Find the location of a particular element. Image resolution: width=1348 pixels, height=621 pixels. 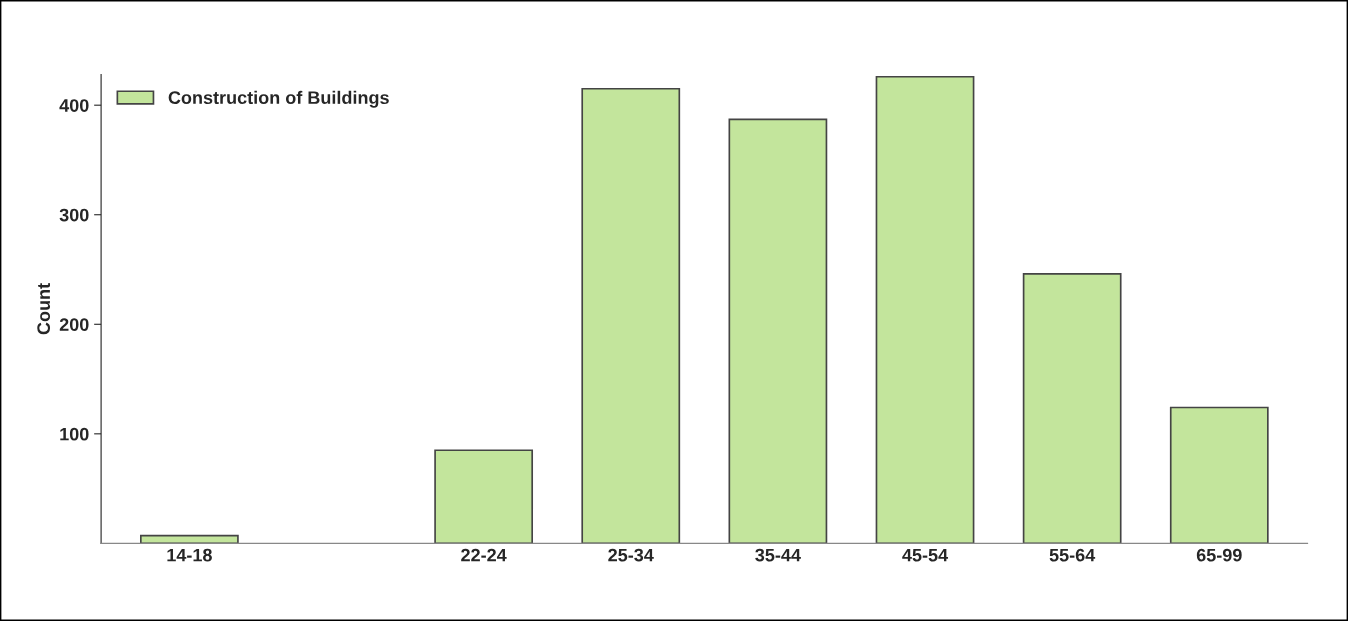

x-tick-label: 55-64 is located at coordinates (1072, 555).